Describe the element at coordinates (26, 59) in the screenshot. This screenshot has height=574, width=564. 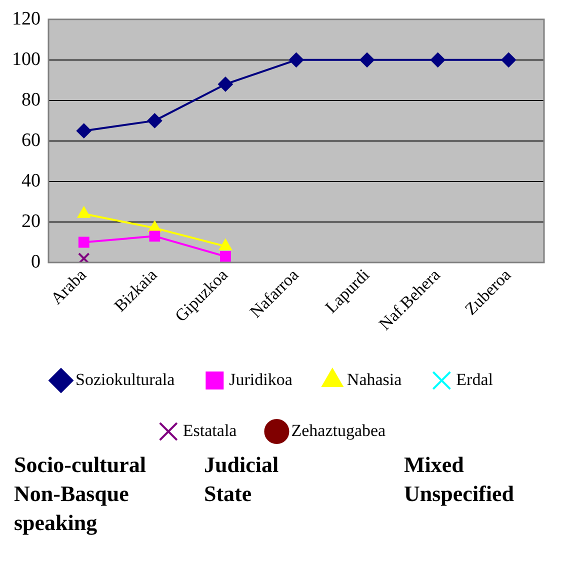
I see `y-tick-label: 100` at that location.